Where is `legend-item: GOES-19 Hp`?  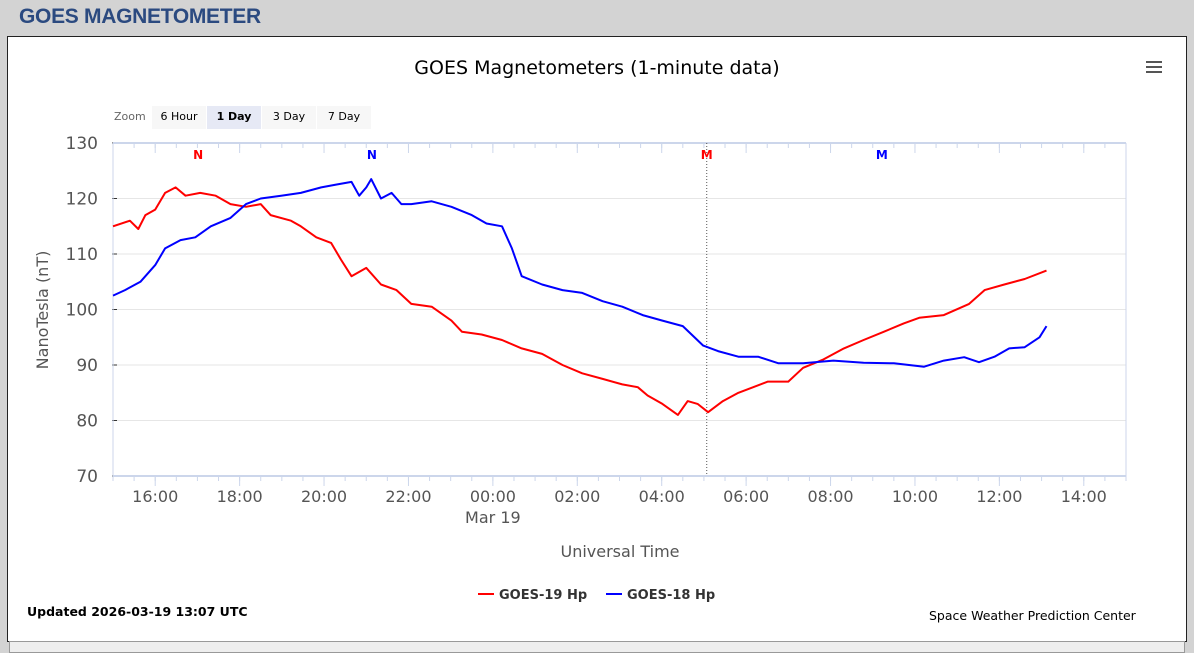 legend-item: GOES-19 Hp is located at coordinates (543, 595).